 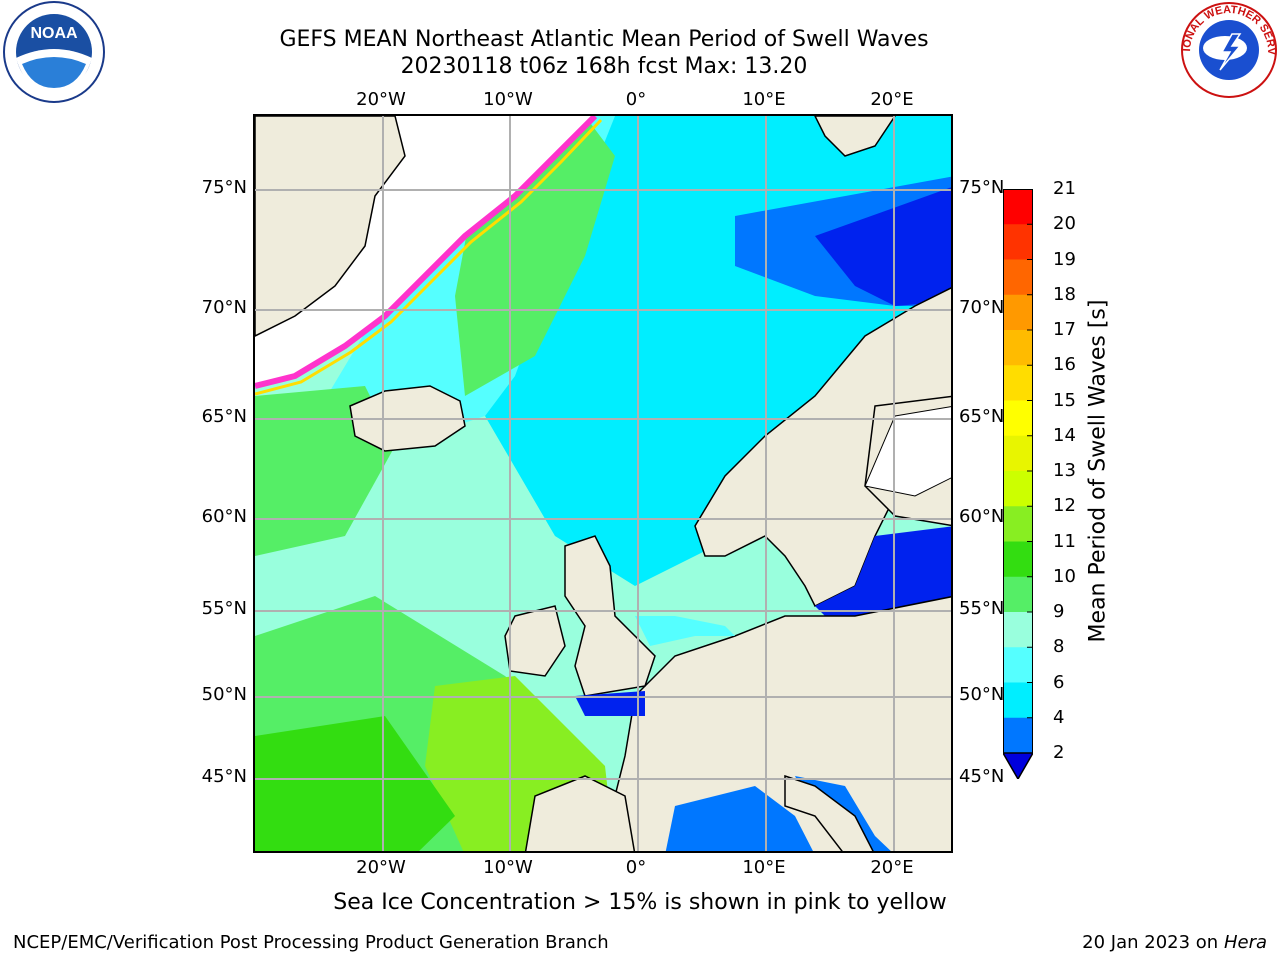 I want to click on land-italy, so click(x=829, y=812).